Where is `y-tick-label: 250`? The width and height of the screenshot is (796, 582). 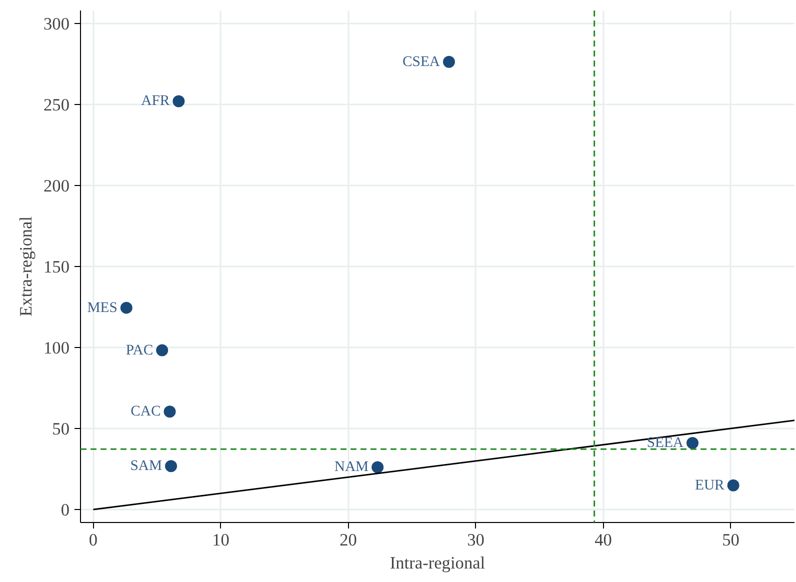
y-tick-label: 250 is located at coordinates (57, 104).